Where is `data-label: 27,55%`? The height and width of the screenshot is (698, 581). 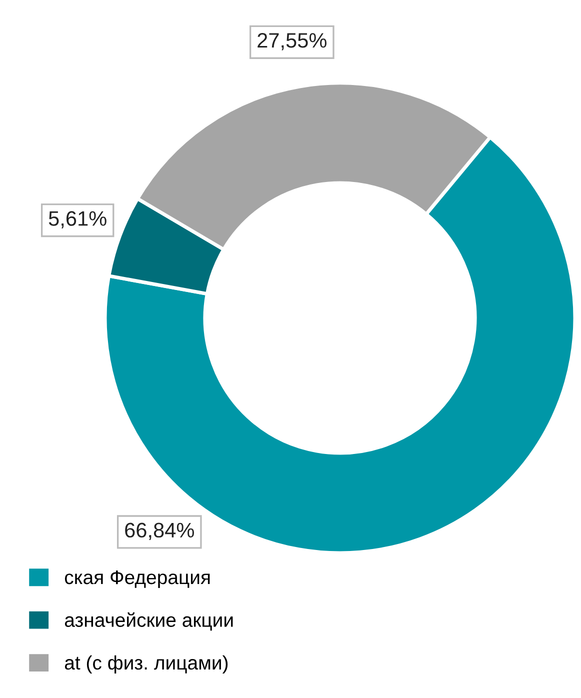
data-label: 27,55% is located at coordinates (292, 41).